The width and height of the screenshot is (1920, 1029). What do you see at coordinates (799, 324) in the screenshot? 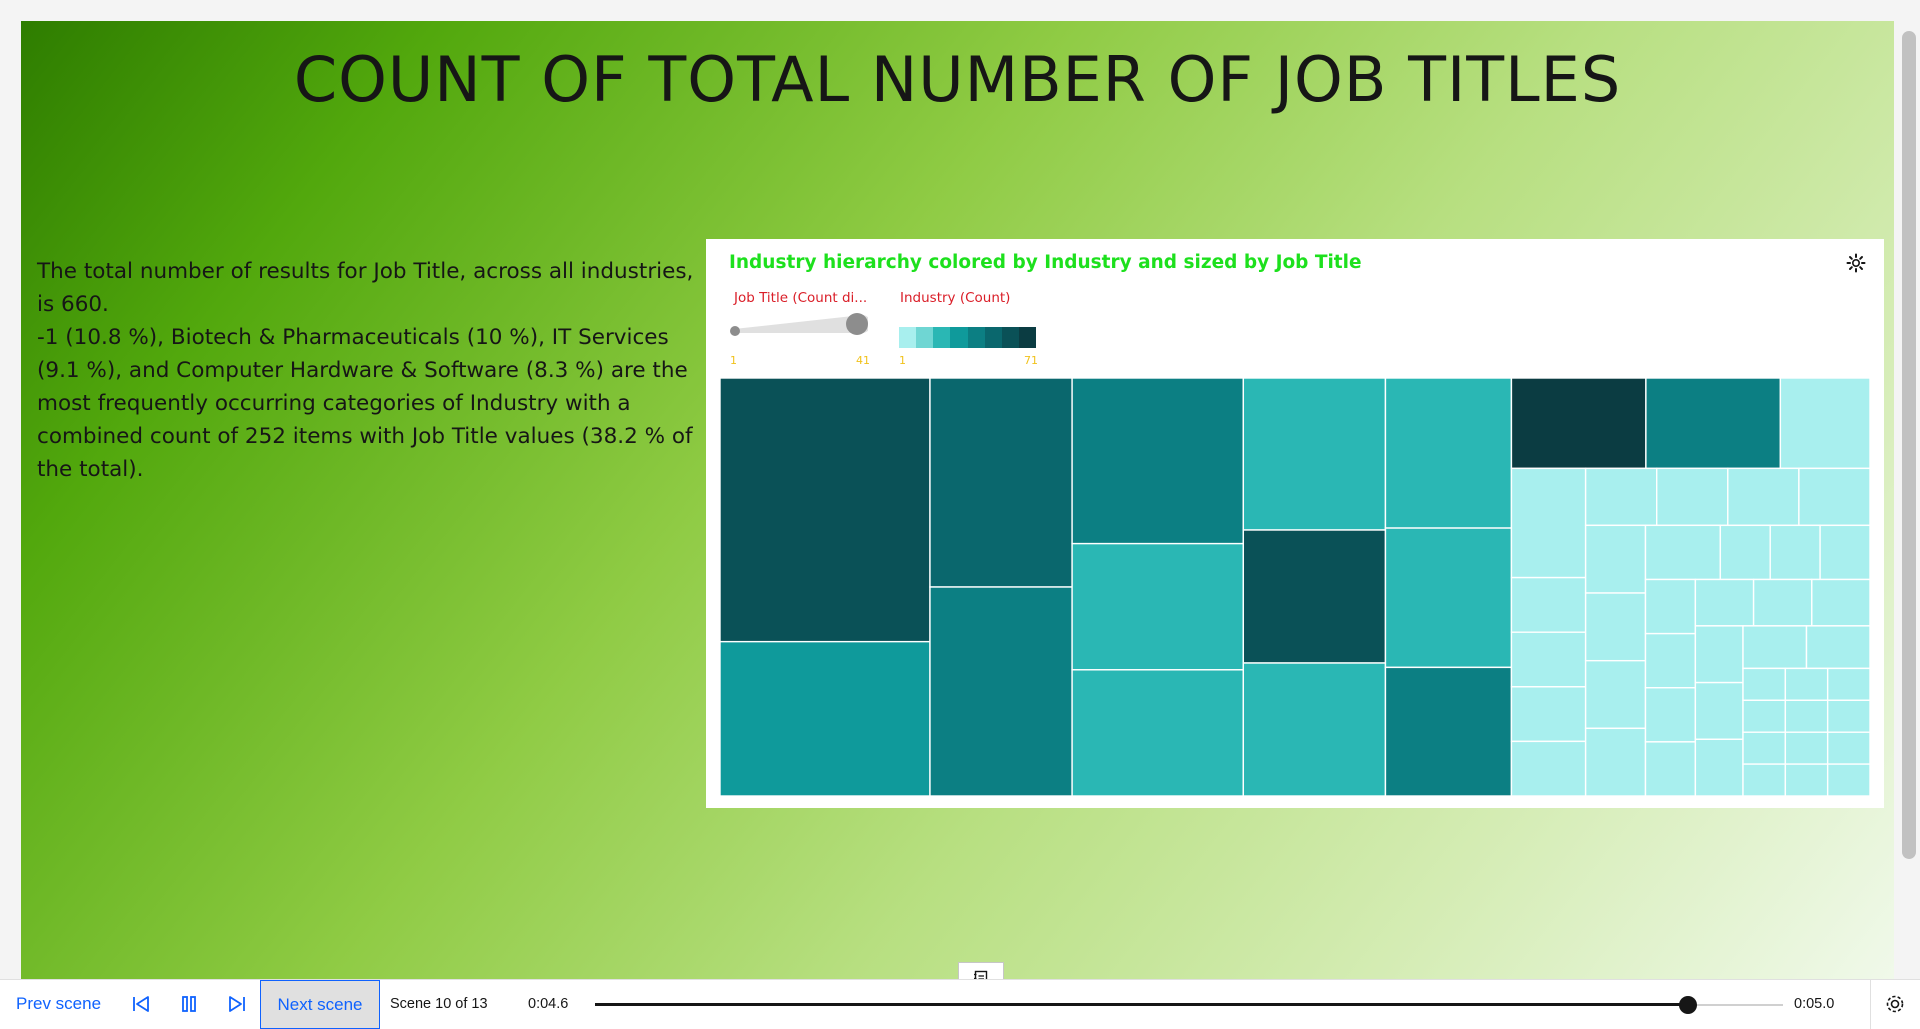
I see `size-legend-slider` at bounding box center [799, 324].